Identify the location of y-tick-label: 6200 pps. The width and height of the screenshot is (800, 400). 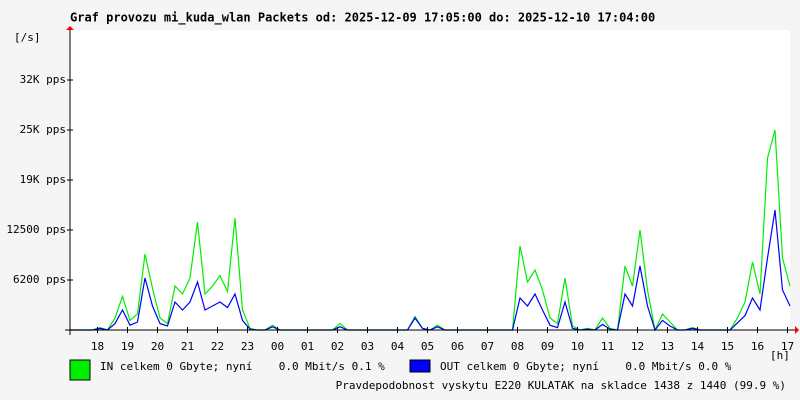
(39, 279).